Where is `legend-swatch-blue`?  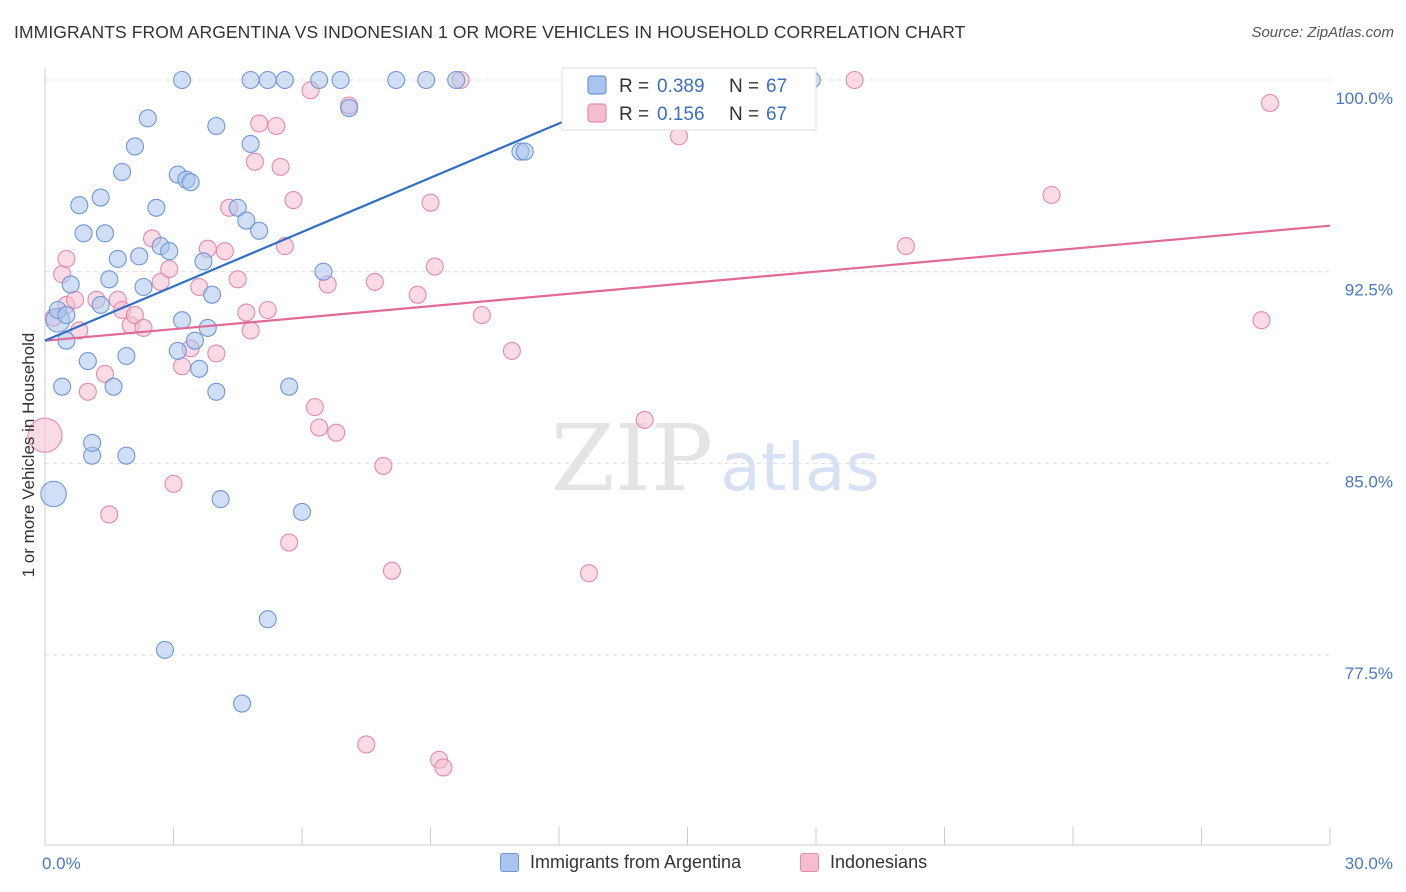
legend-swatch-blue is located at coordinates (597, 85).